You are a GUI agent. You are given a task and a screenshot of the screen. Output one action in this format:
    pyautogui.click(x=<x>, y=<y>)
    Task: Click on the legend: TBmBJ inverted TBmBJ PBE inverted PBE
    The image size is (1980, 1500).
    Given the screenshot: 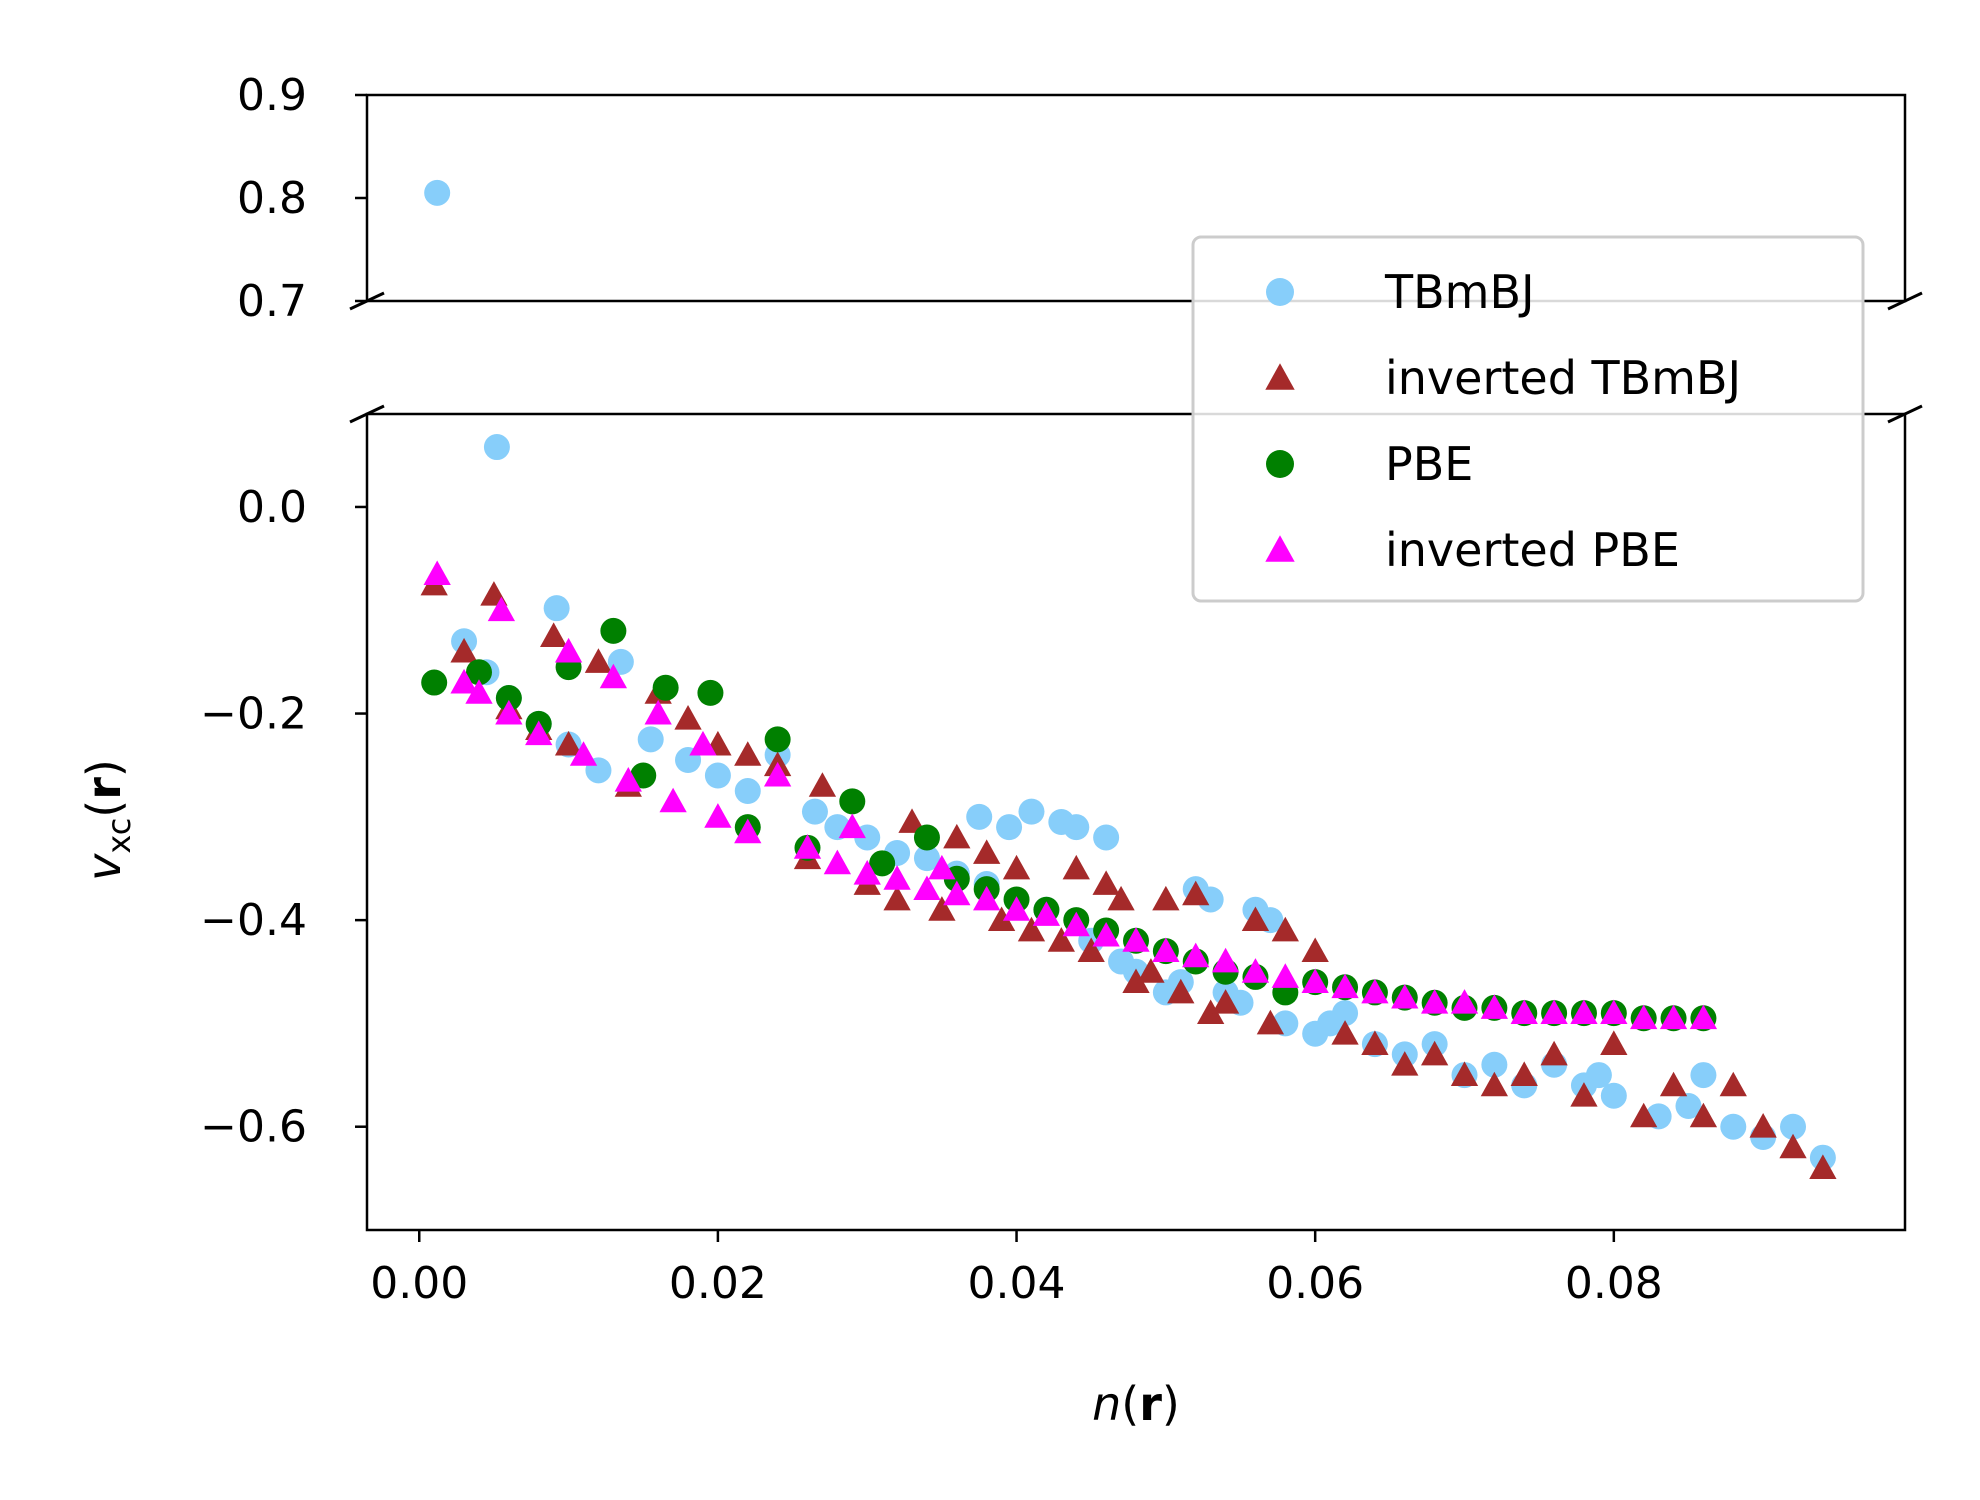 What is the action you would take?
    pyautogui.click(x=1528, y=419)
    